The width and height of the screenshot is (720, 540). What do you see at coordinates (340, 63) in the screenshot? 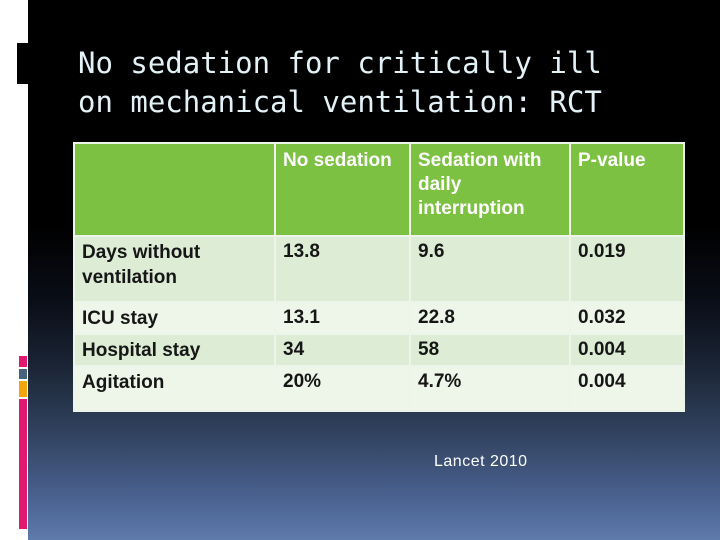
I see `slide-title-line-1: No sedation for critically ill` at bounding box center [340, 63].